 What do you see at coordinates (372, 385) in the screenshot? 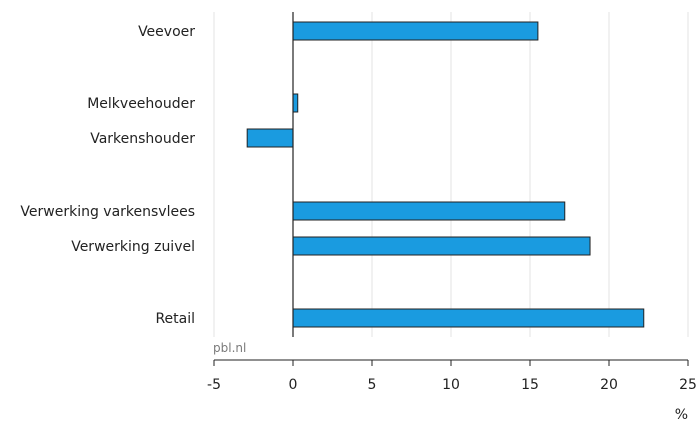
I see `x-tick-label-2: 5` at bounding box center [372, 385].